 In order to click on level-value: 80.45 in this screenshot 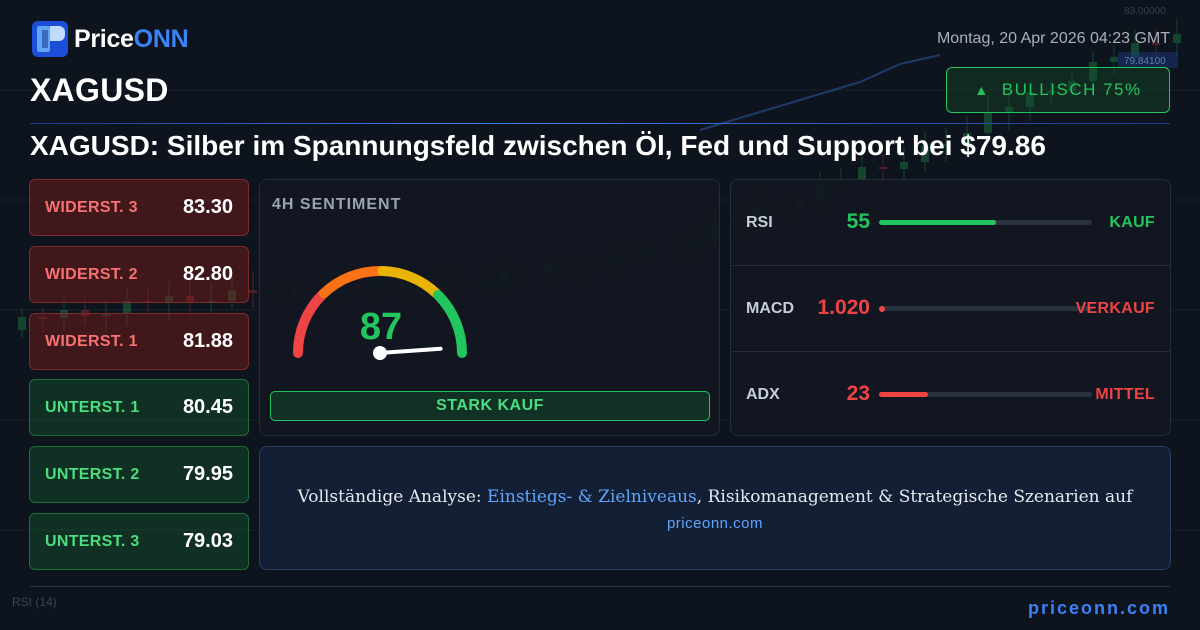, I will do `click(207, 407)`.